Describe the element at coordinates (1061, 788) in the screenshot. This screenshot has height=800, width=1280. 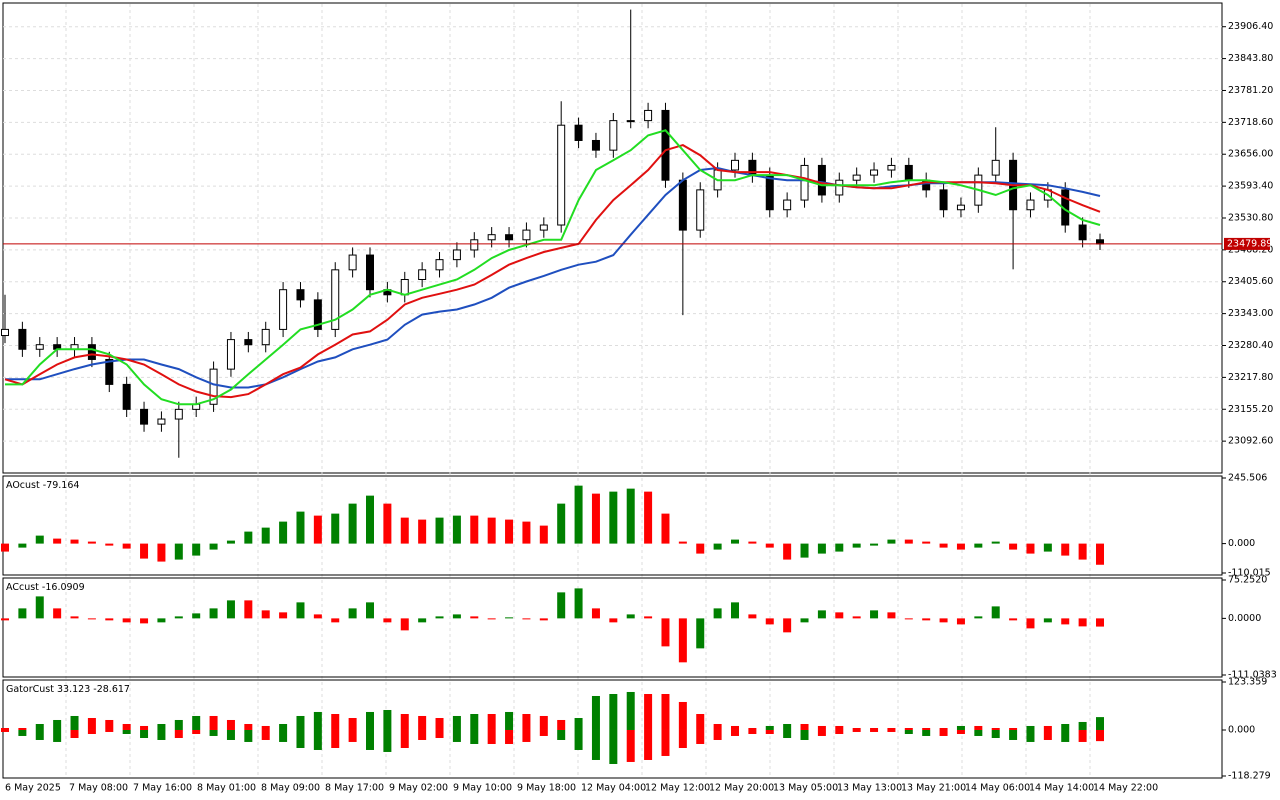
I see `x-tick-label: 14 May 14:00` at that location.